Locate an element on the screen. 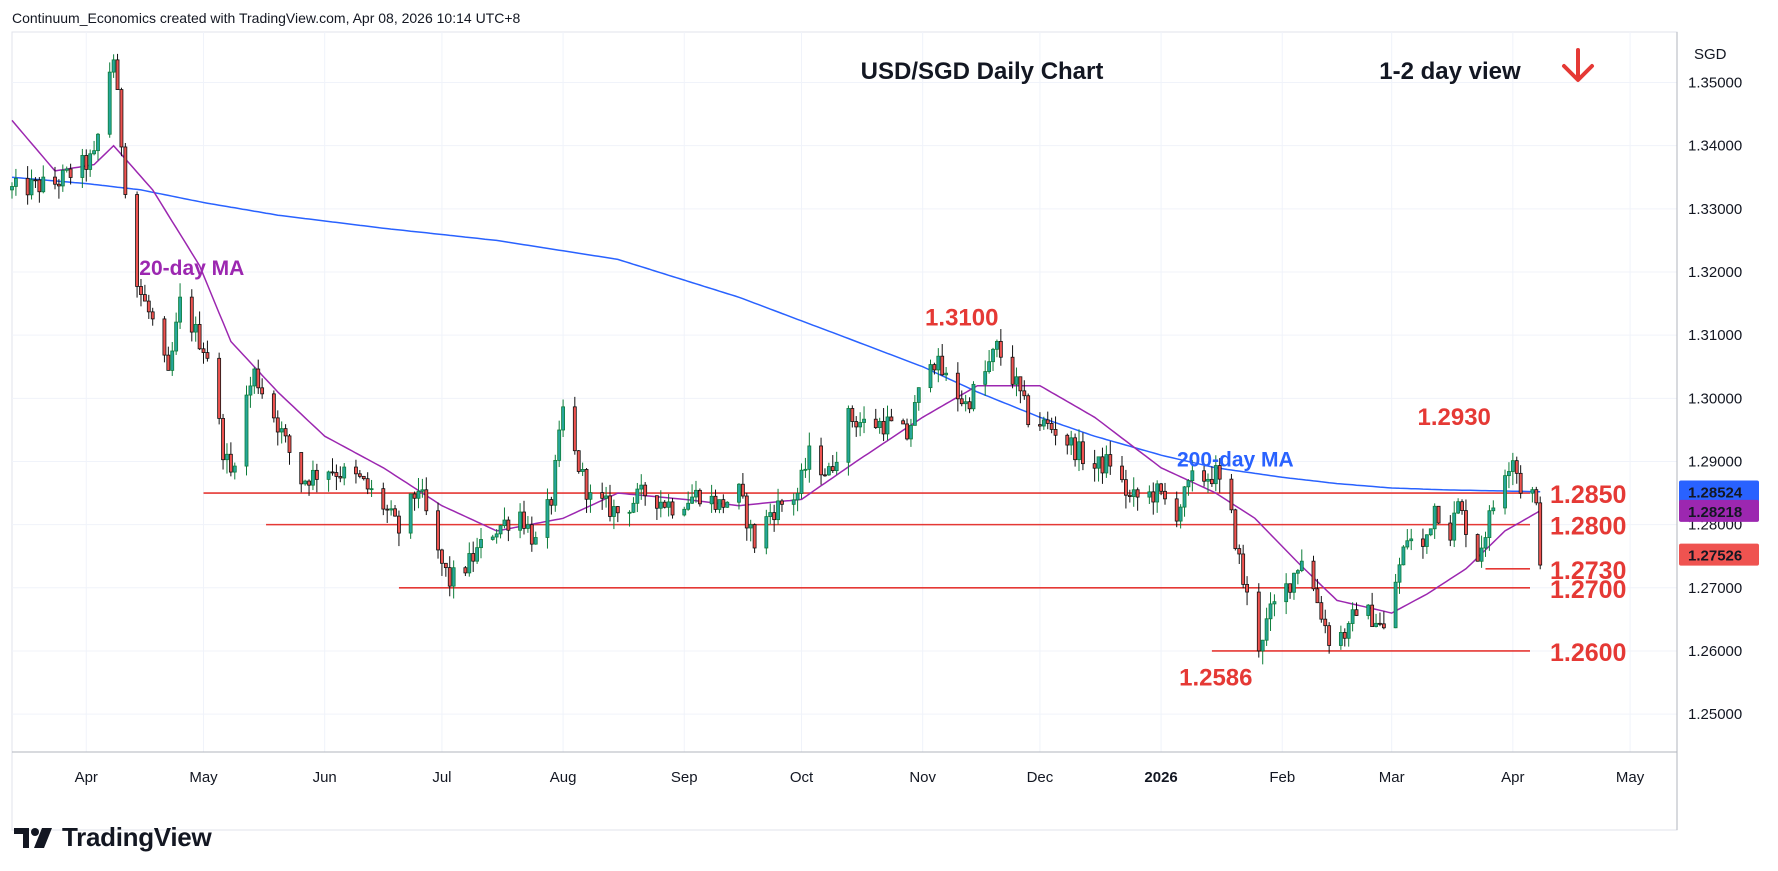  x-tick-label: May is located at coordinates (1630, 777).